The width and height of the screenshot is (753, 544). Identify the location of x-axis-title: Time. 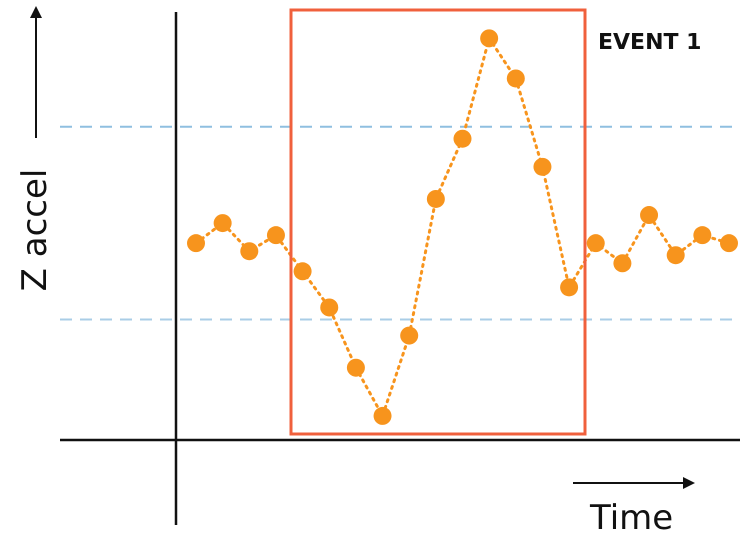
(632, 518).